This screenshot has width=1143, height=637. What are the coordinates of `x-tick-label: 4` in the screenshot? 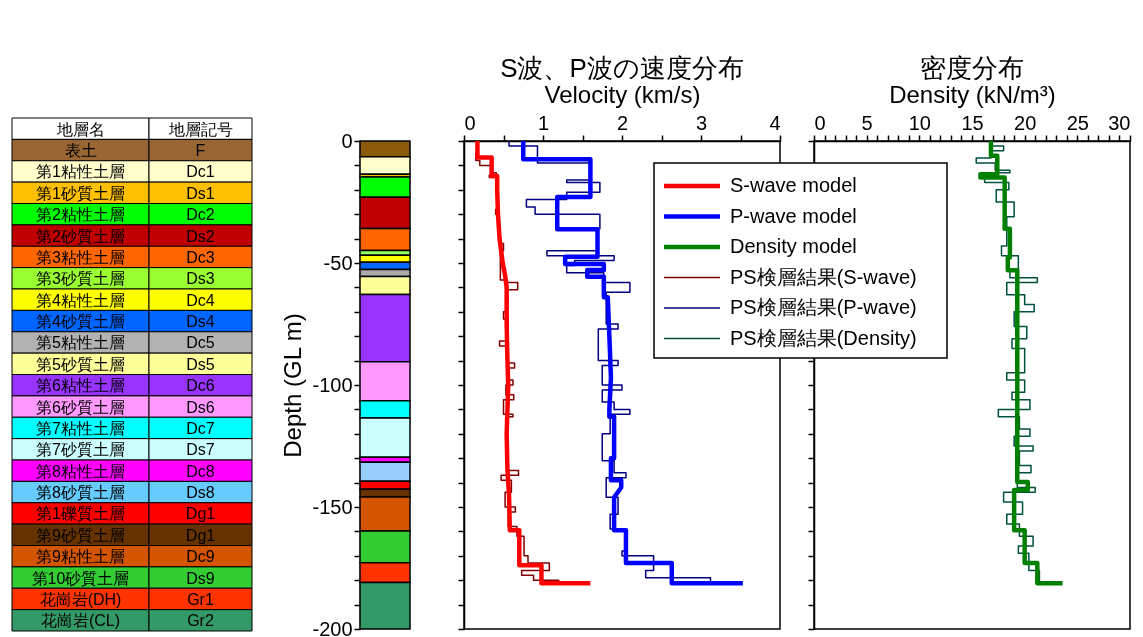 It's located at (775, 122).